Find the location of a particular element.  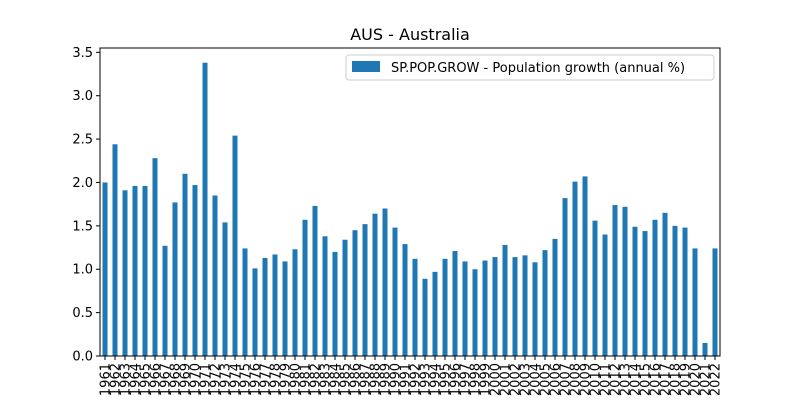

x-tick-label: 2008 is located at coordinates (576, 379).